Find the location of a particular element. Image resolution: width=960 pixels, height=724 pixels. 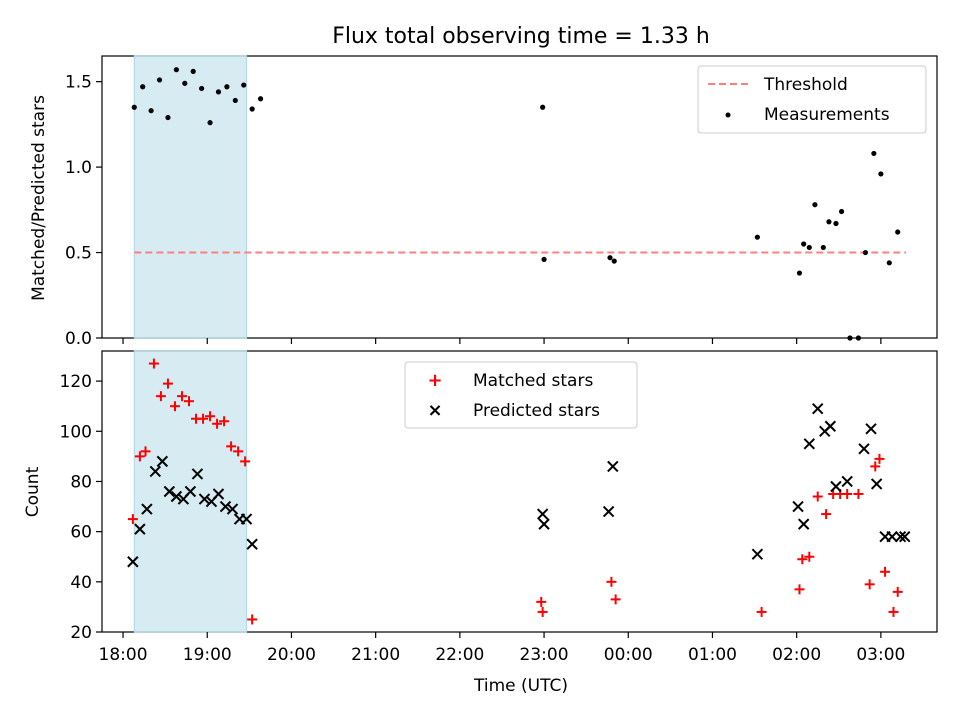

bottom-y-tick-label: 40 is located at coordinates (81, 583).